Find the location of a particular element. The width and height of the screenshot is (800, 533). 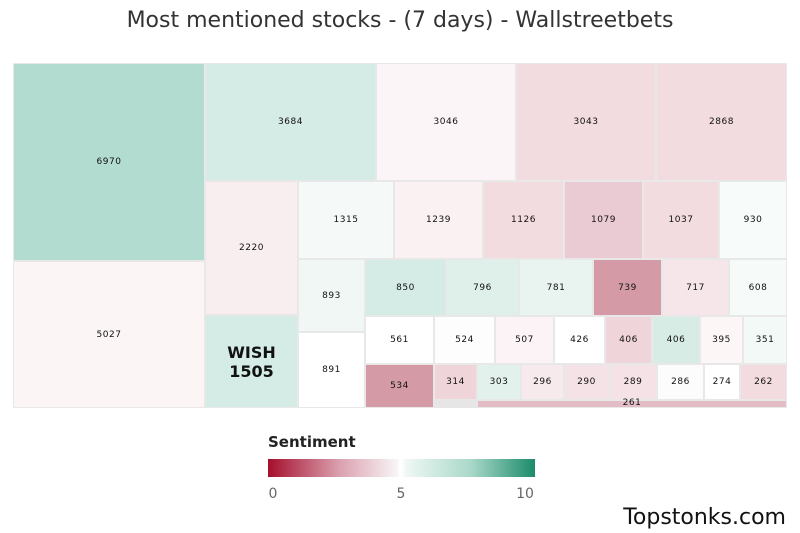

treemap-cell-value: 262 is located at coordinates (763, 382).